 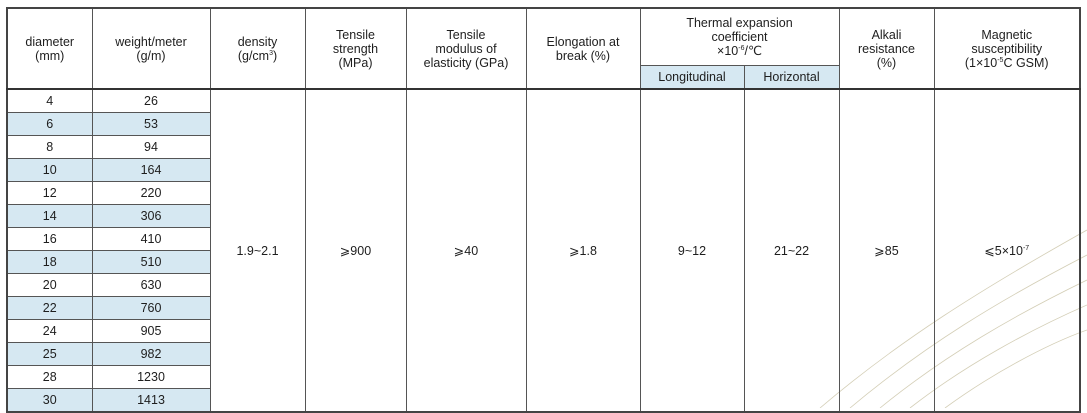 I want to click on cell-diameter: 24, so click(x=49, y=331).